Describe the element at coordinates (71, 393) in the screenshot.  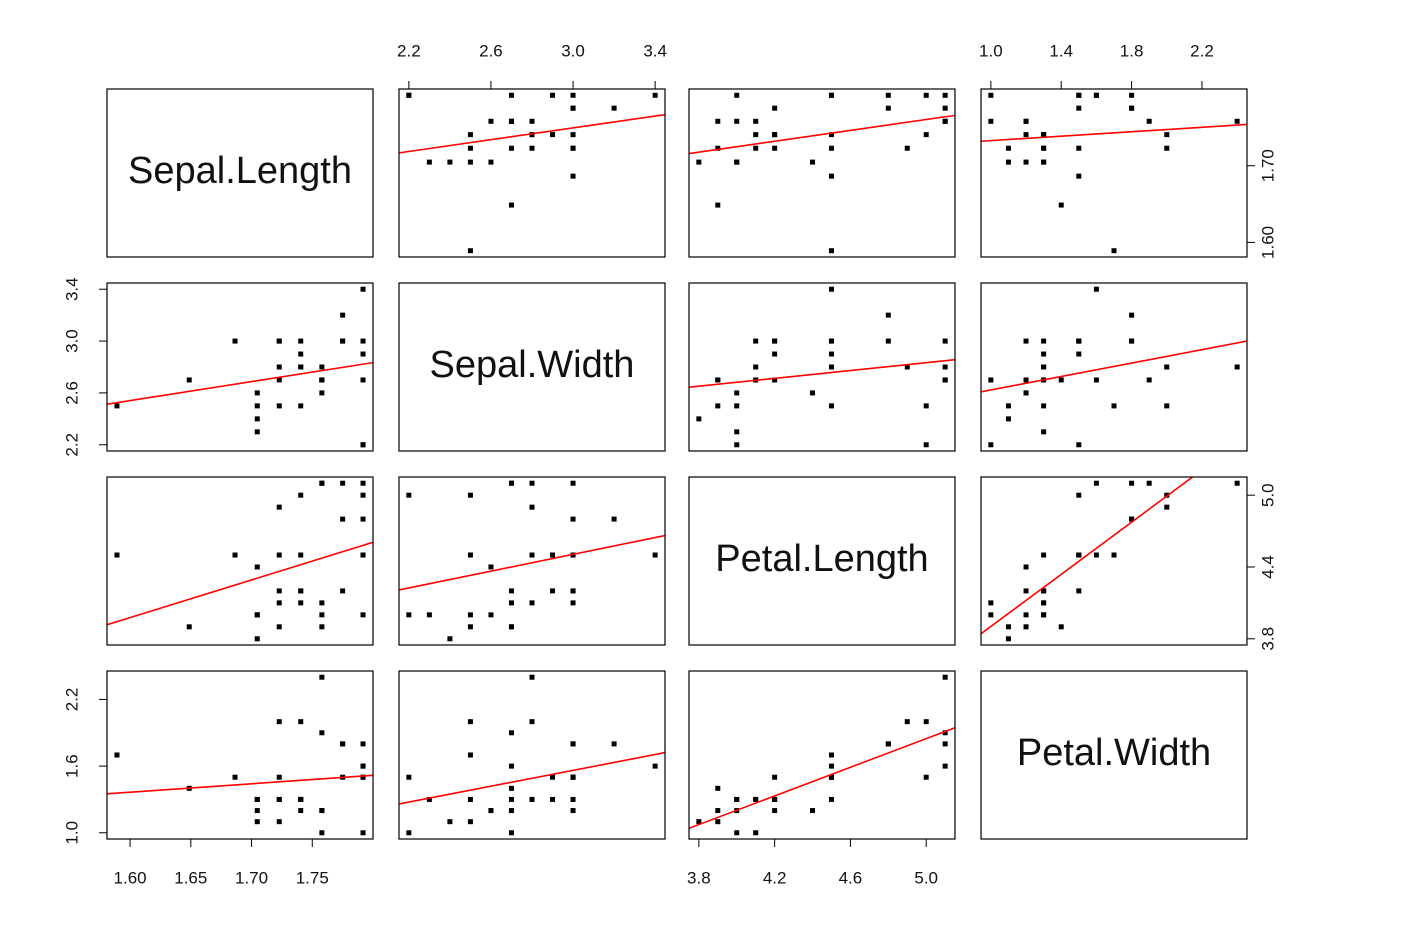
I see `y-tick-label: 2.6` at that location.